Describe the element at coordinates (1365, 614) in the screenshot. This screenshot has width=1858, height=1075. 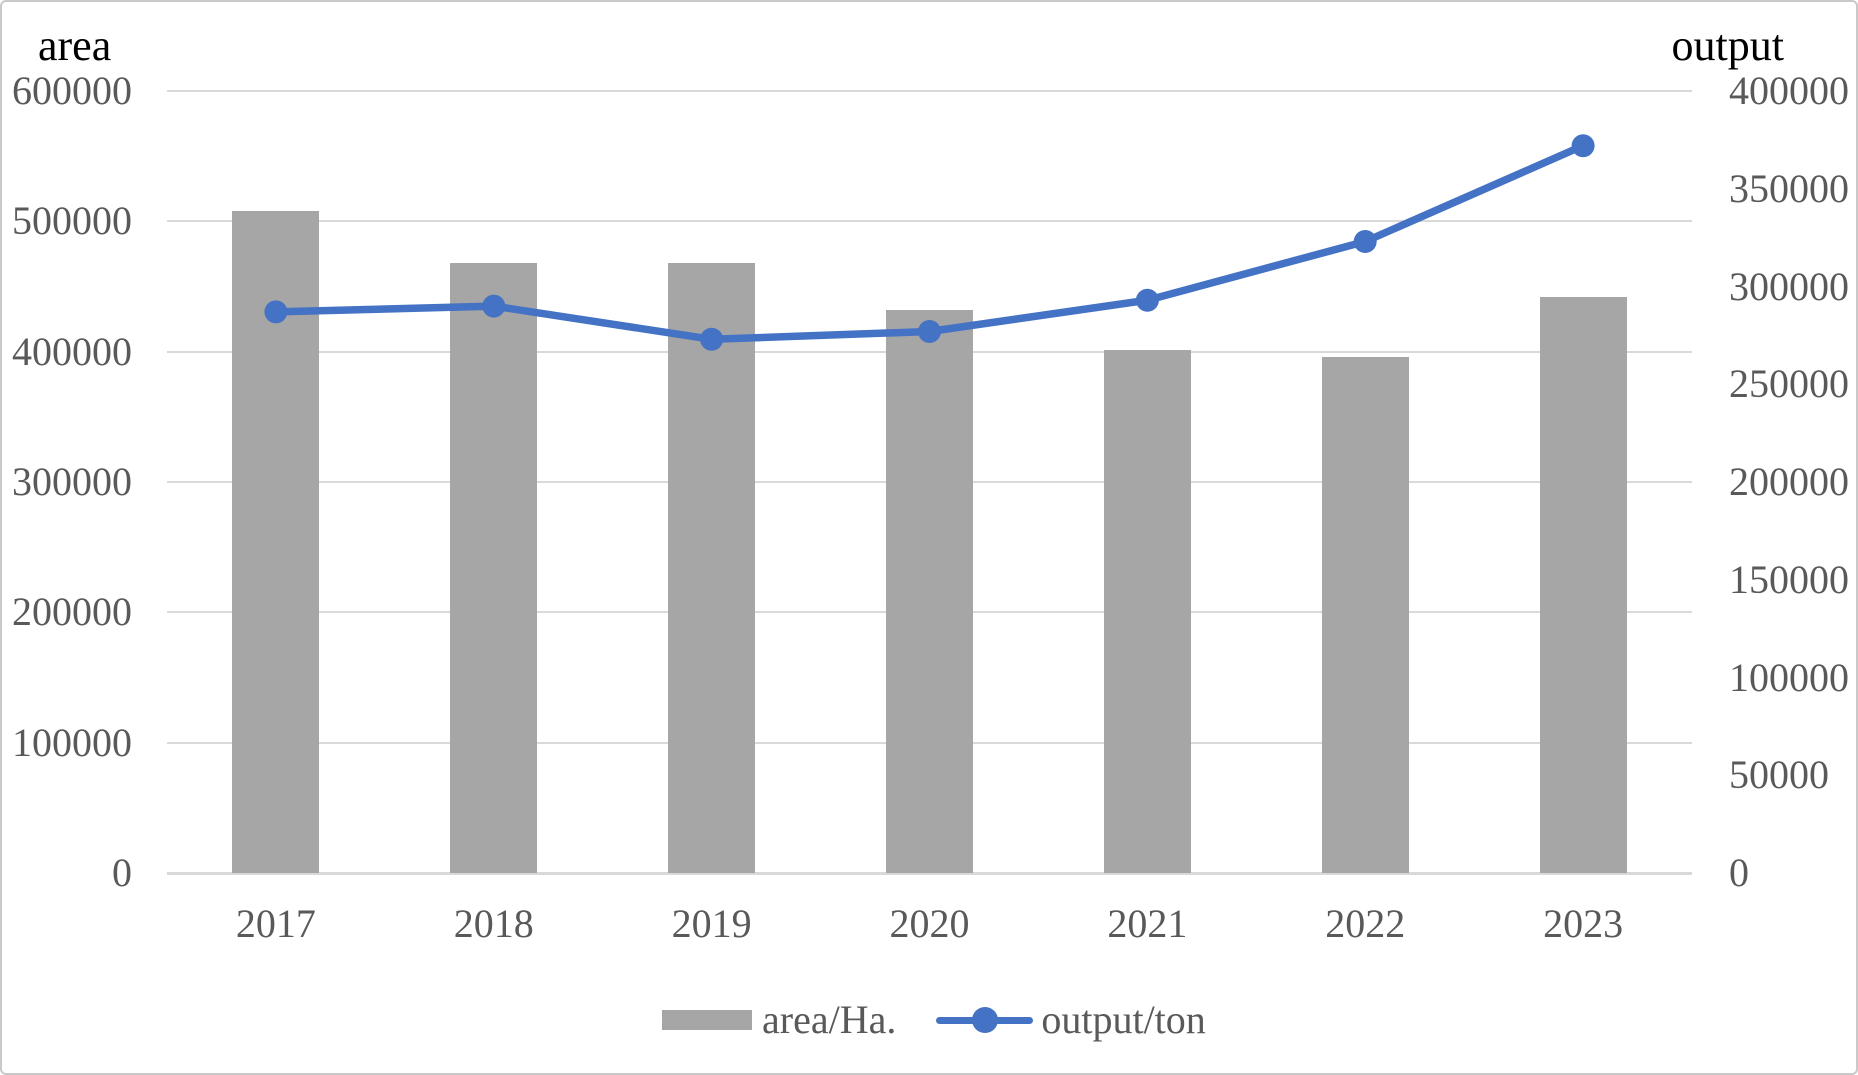
I see `bar-2022` at that location.